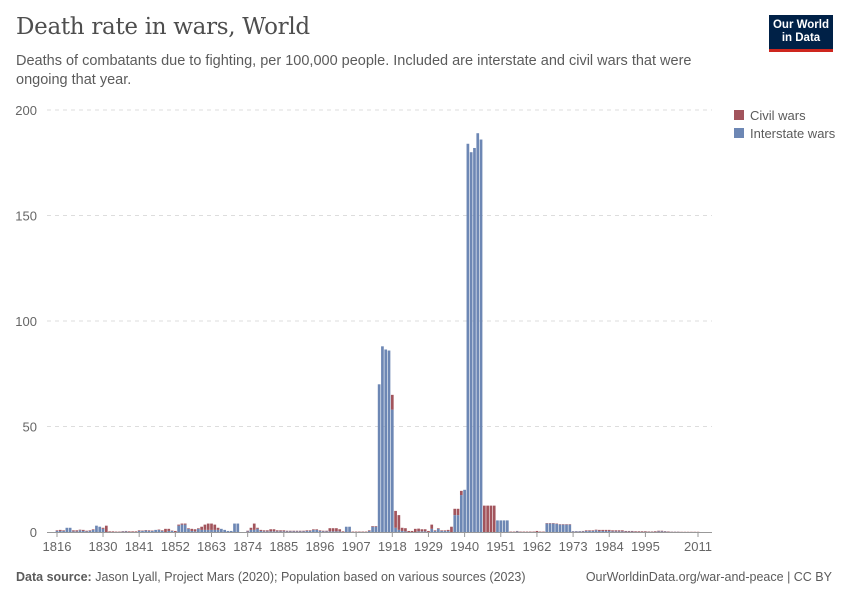 The width and height of the screenshot is (850, 600). What do you see at coordinates (784, 115) in the screenshot?
I see `legend-item-civil: Civil wars` at bounding box center [784, 115].